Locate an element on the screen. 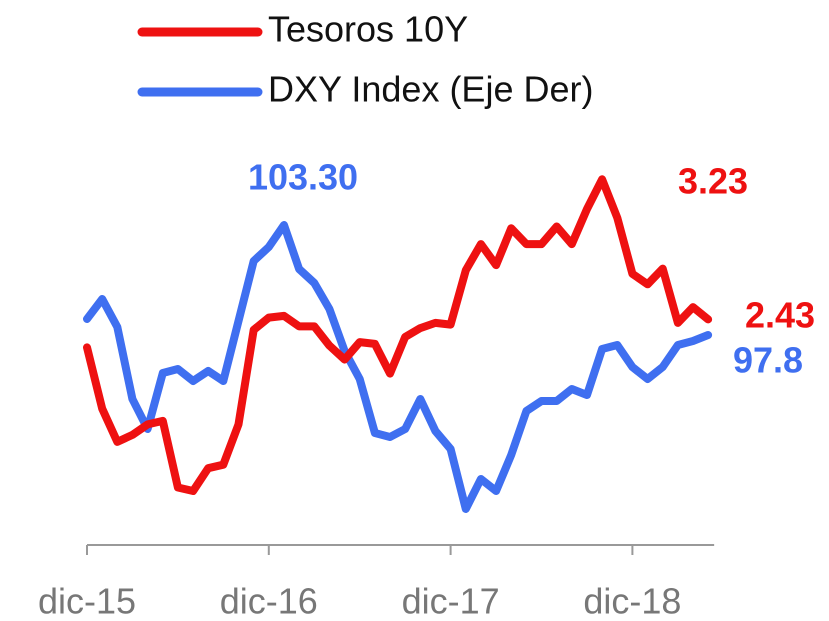 The width and height of the screenshot is (829, 621). legend-label: Tesoros 10Y is located at coordinates (368, 29).